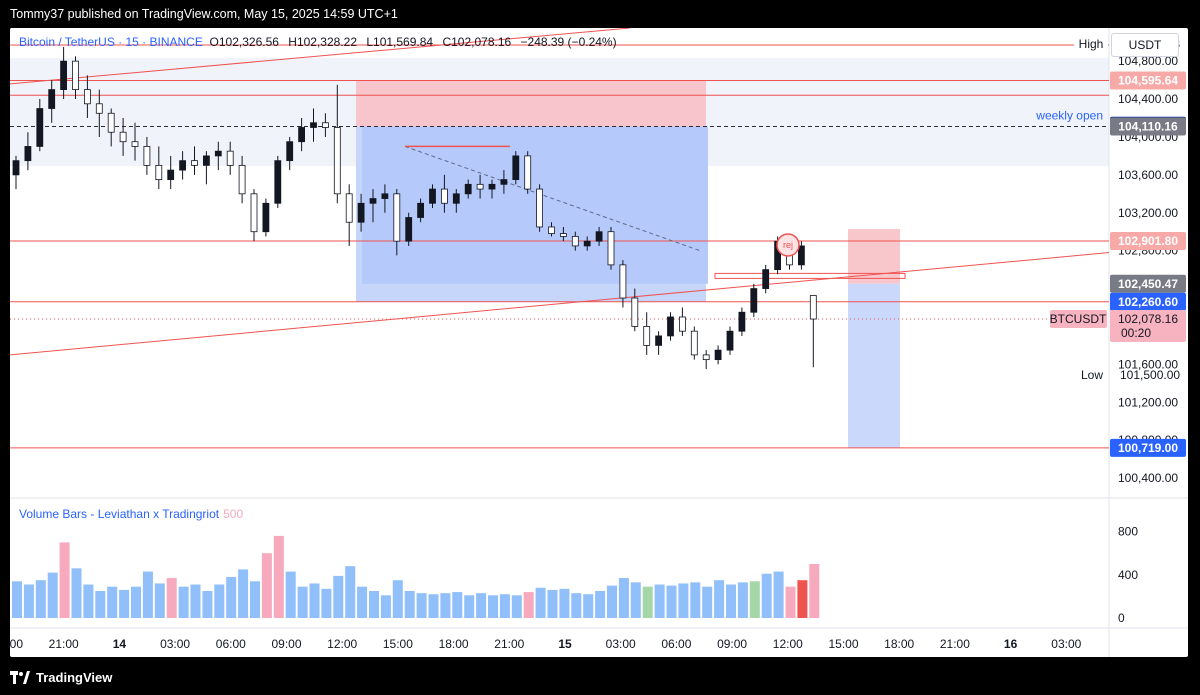 This screenshot has width=1200, height=695. I want to click on current-price: 102,078.16, so click(1148, 319).